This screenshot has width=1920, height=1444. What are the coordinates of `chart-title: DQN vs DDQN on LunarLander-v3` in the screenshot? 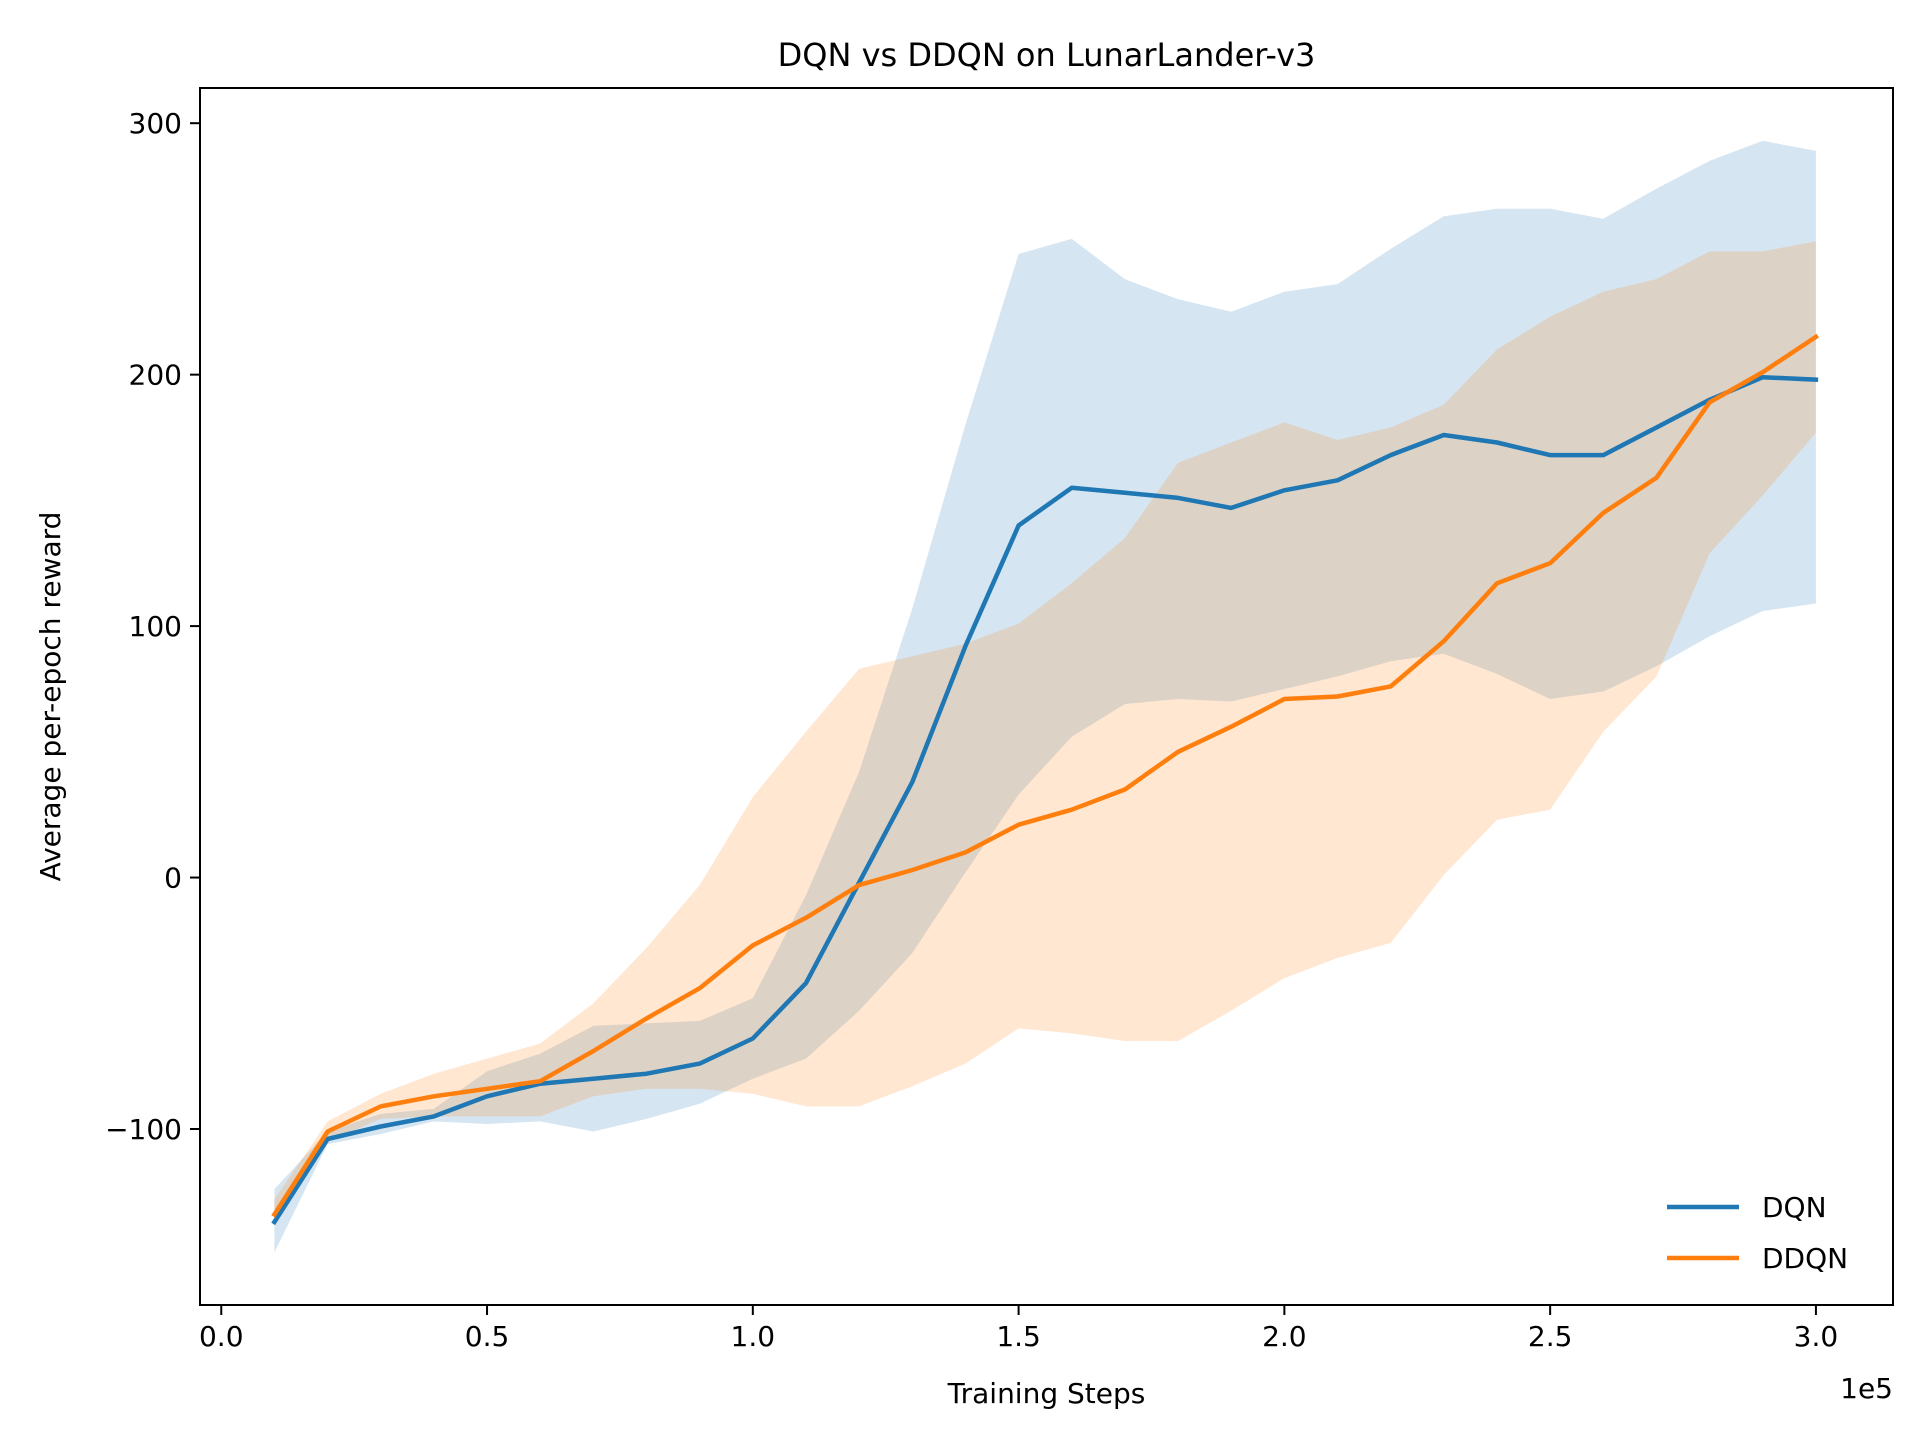 It's located at (1047, 55).